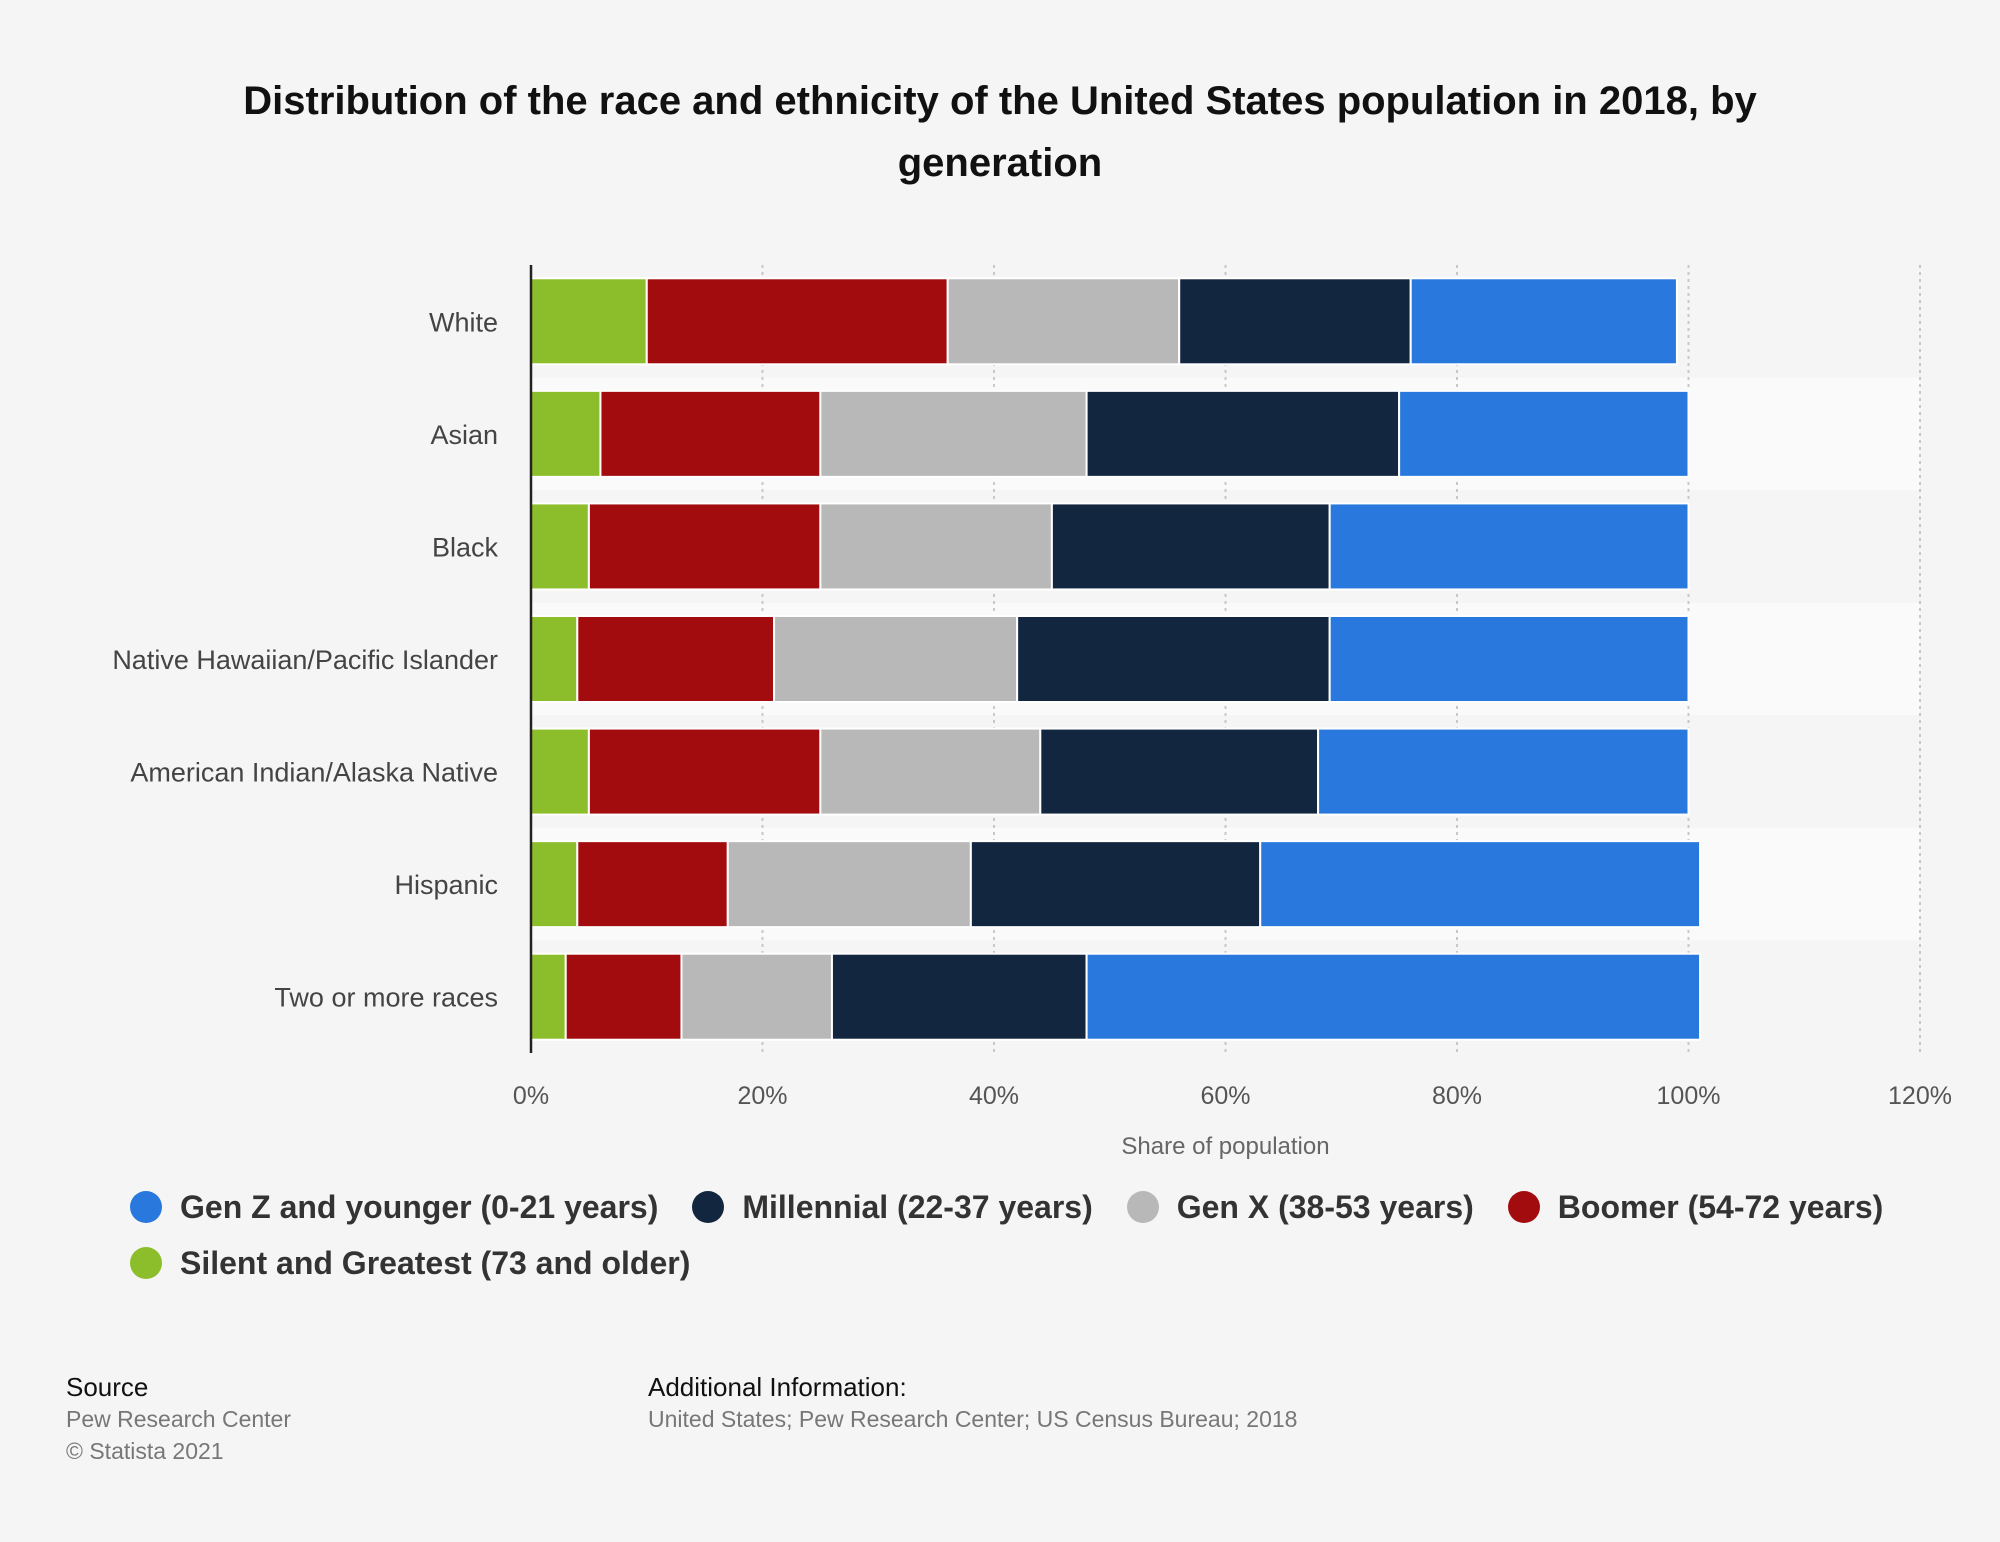 The height and width of the screenshot is (1542, 2000). What do you see at coordinates (777, 1387) in the screenshot?
I see `additional-info-heading: Additional Information:` at bounding box center [777, 1387].